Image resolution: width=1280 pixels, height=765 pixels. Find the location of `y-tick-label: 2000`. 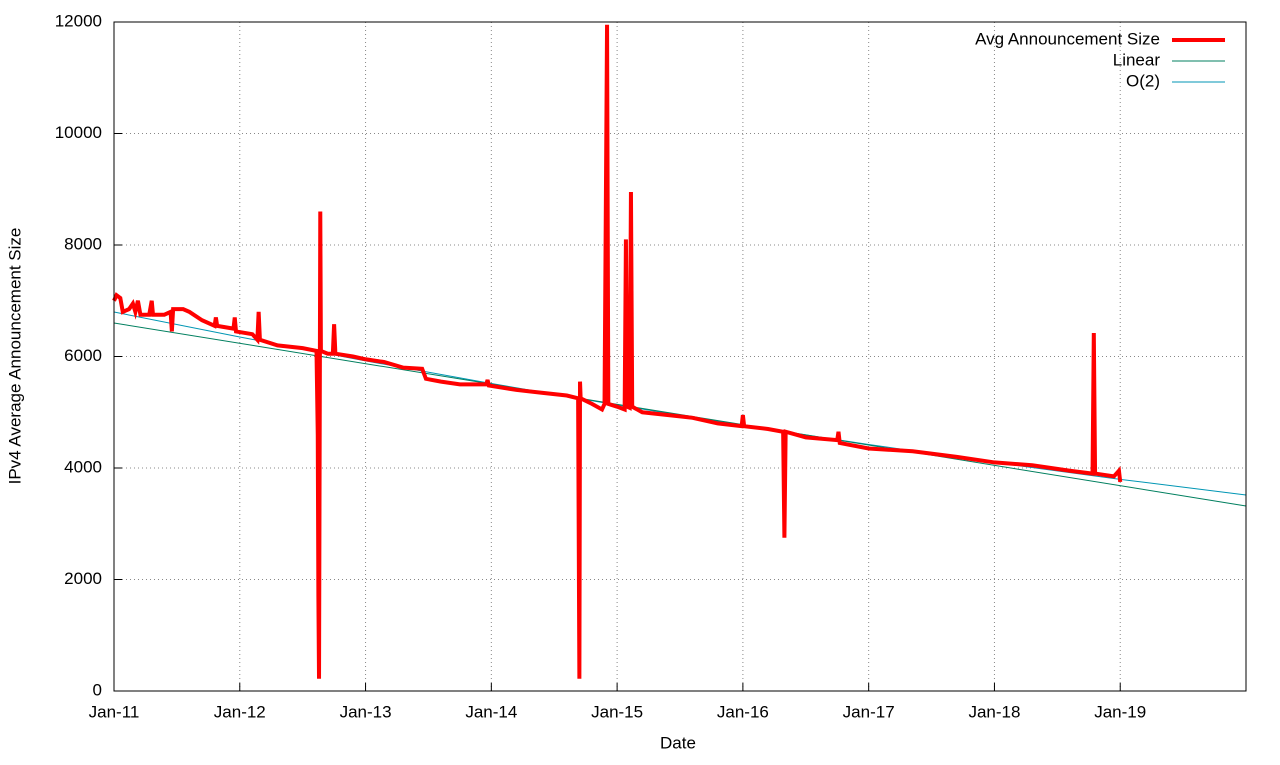

y-tick-label: 2000 is located at coordinates (83, 578).